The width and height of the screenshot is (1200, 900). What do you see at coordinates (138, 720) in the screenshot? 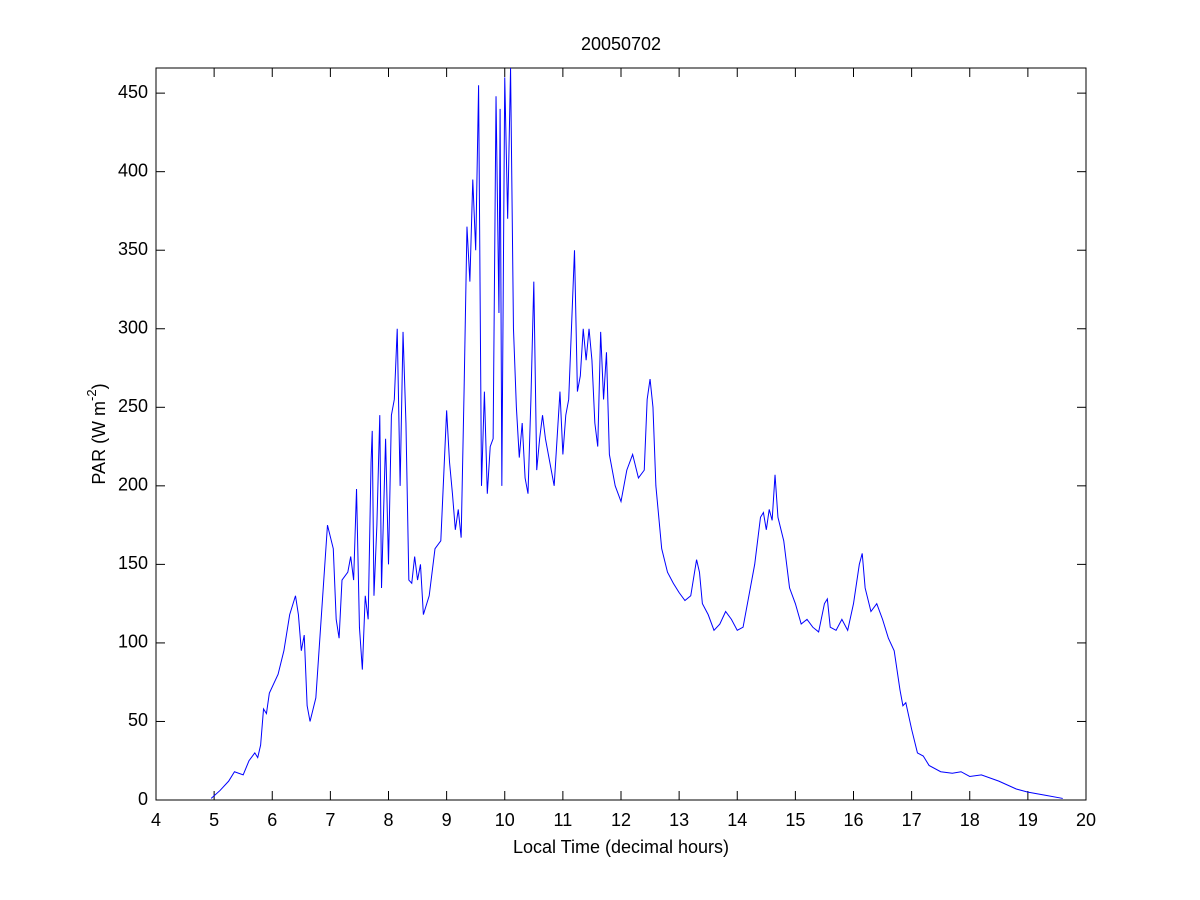
I see `y-tick-label: 50` at bounding box center [138, 720].